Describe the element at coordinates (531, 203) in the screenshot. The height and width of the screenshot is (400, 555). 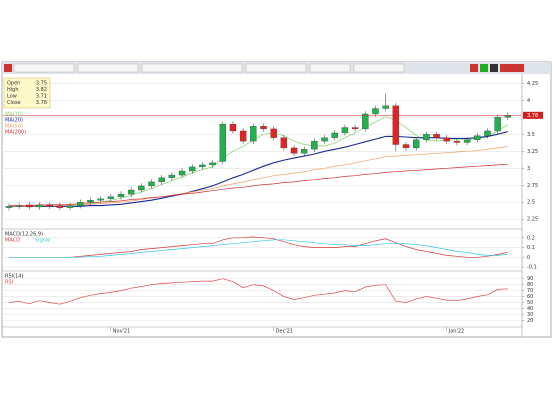
I see `y-tick-label: 2.5` at that location.